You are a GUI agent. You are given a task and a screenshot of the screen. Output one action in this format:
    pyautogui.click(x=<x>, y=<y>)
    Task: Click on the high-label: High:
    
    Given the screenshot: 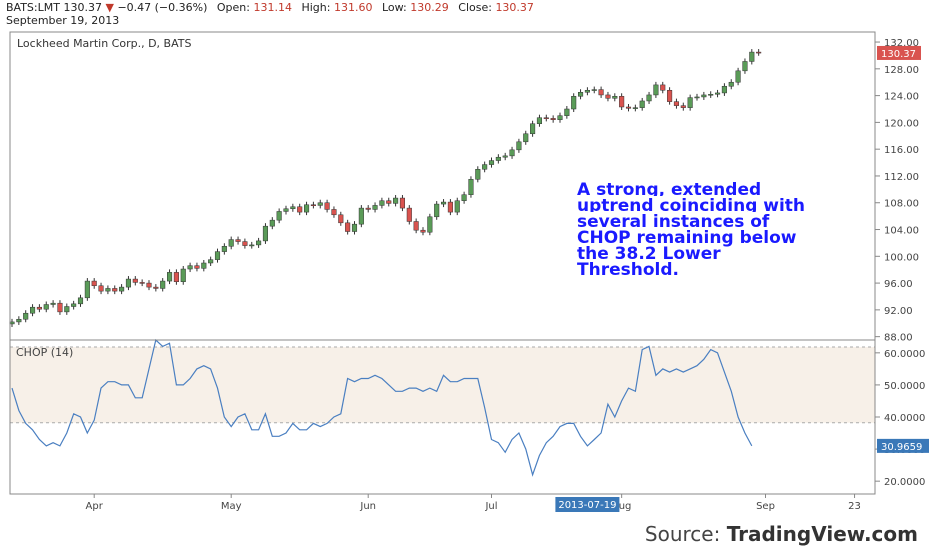 What is the action you would take?
    pyautogui.click(x=316, y=7)
    